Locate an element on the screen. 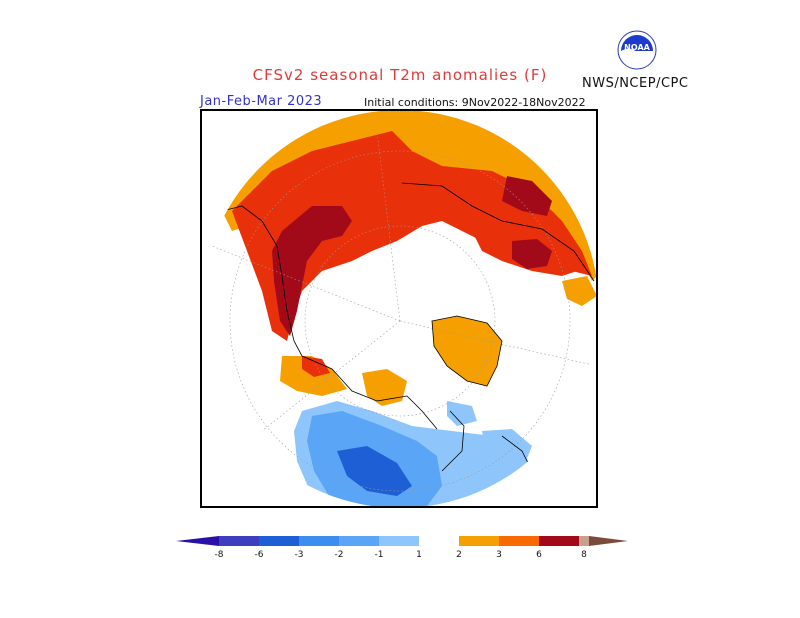  colorbar-label: -6 is located at coordinates (259, 555).